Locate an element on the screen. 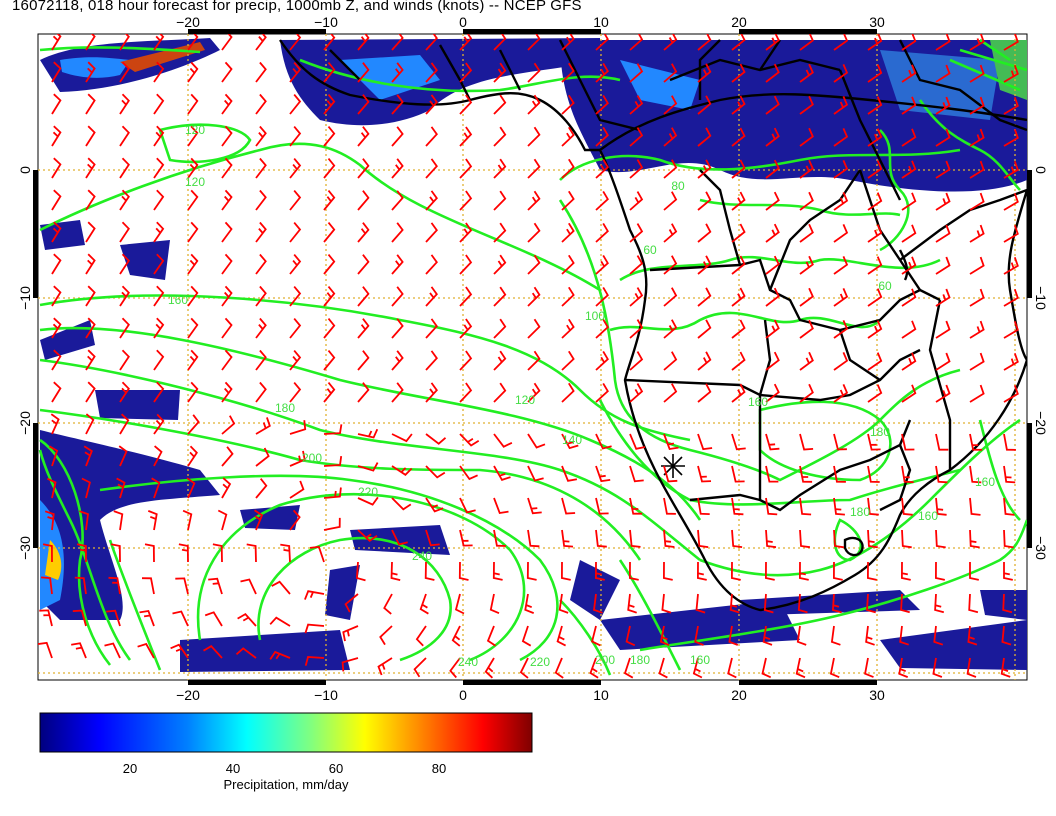  lon-ticks-top: −20 −10 0 10 20 30 is located at coordinates (530, 22).